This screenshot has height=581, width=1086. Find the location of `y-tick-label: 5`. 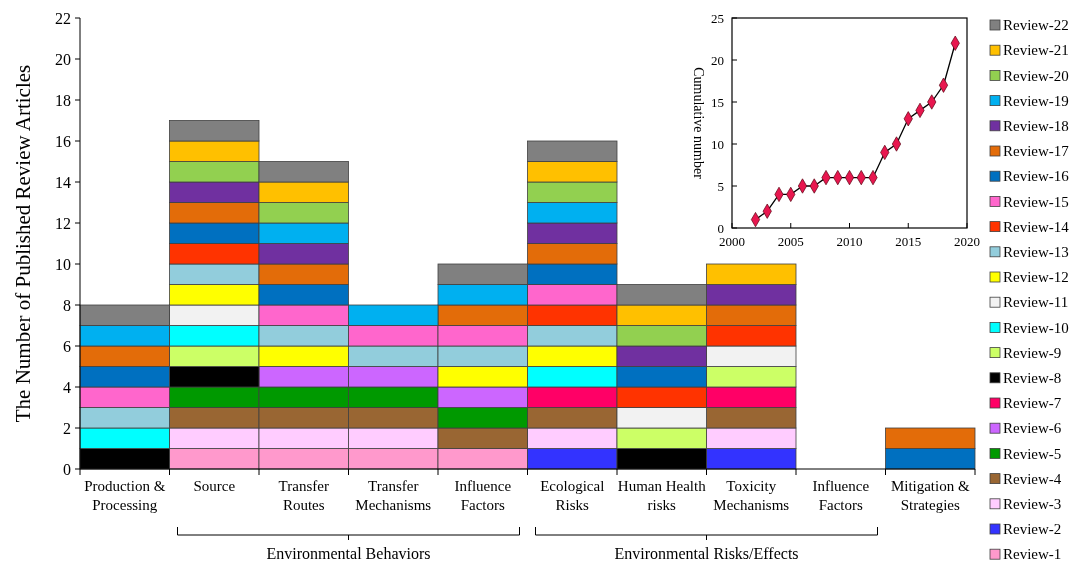

y-tick-label: 5 is located at coordinates (720, 186).